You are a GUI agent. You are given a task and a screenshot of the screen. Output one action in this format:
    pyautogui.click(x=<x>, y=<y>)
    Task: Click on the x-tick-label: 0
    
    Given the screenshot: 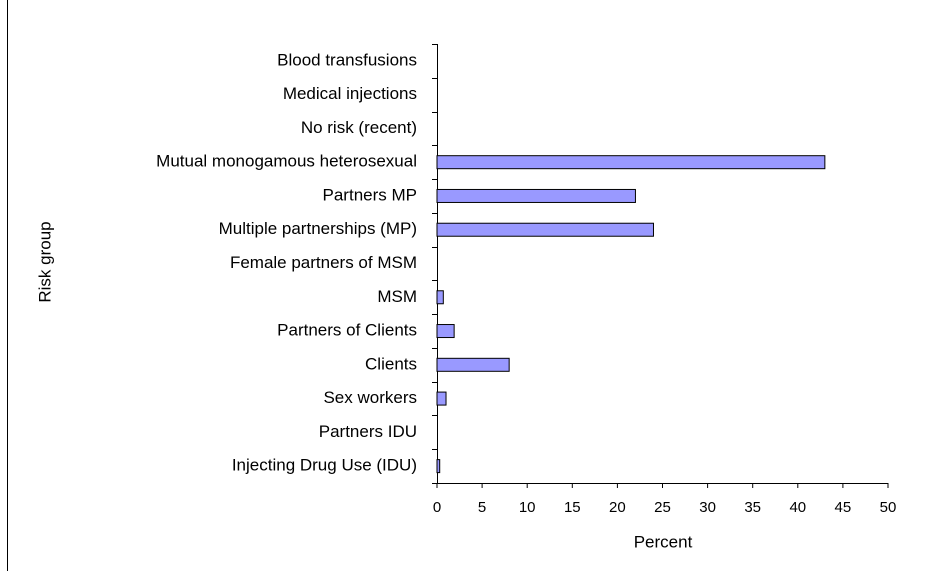 What is the action you would take?
    pyautogui.click(x=437, y=507)
    